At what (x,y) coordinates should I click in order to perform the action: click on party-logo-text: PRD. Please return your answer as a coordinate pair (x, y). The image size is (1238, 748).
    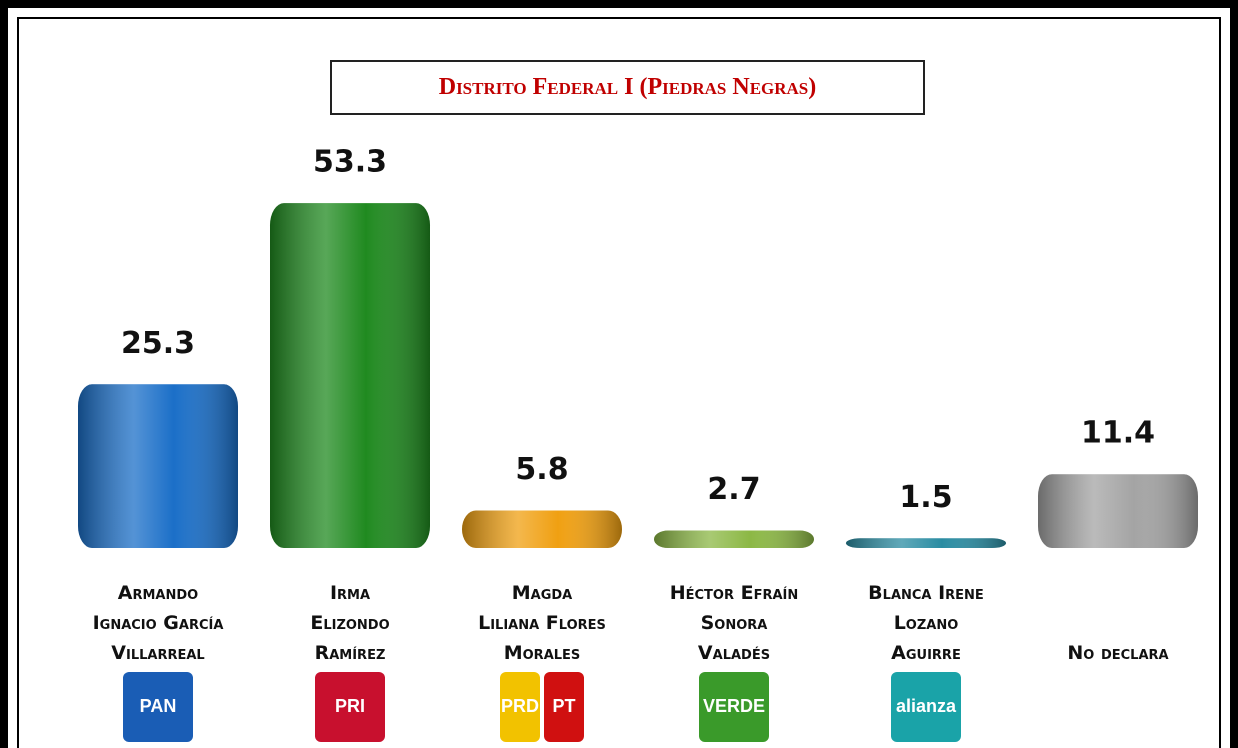
    Looking at the image, I should click on (520, 706).